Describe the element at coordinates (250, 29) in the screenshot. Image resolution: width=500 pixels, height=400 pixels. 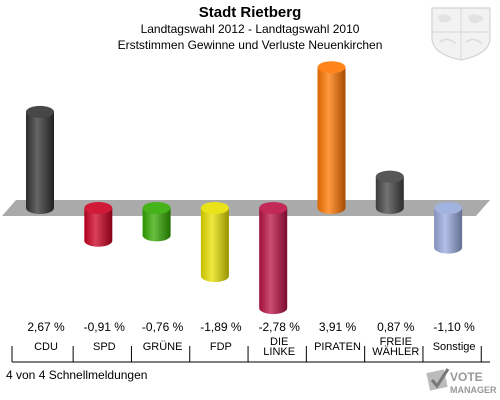
I see `chart-subtitle-comparison: Landtagswahl 2012 - Landtagswahl 2010` at that location.